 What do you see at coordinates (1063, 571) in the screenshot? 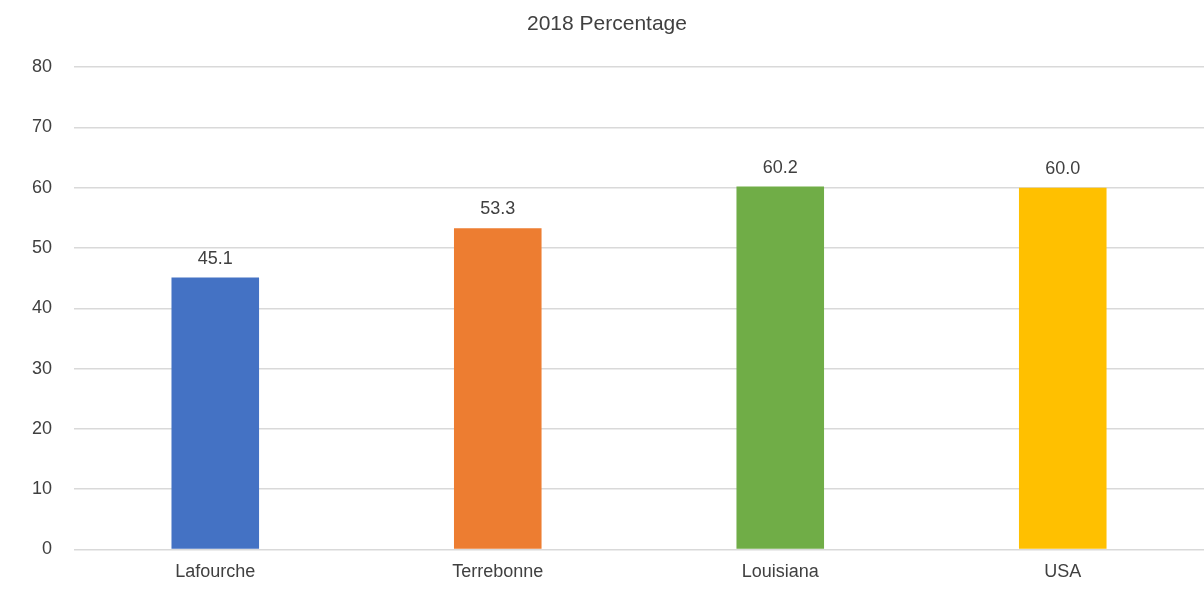
I see `x-tick-label: USA` at bounding box center [1063, 571].